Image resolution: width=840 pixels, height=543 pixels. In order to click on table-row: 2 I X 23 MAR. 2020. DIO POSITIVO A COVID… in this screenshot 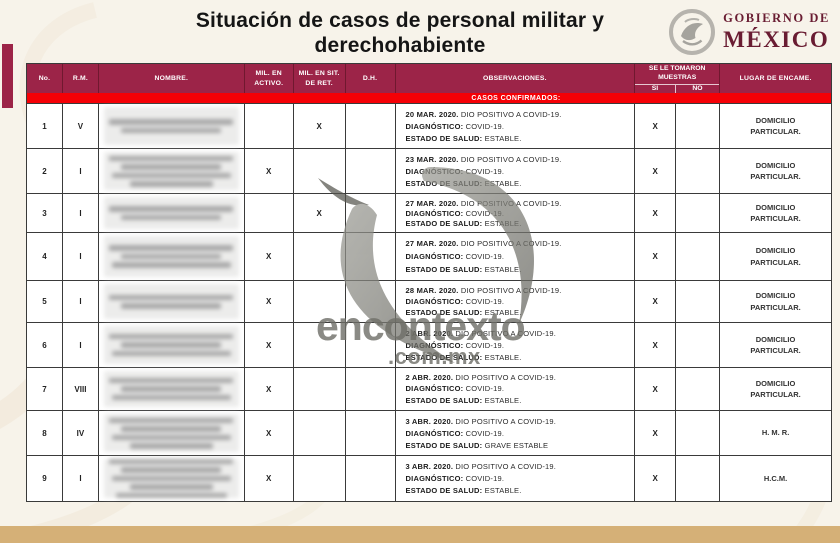, I will do `click(429, 170)`.